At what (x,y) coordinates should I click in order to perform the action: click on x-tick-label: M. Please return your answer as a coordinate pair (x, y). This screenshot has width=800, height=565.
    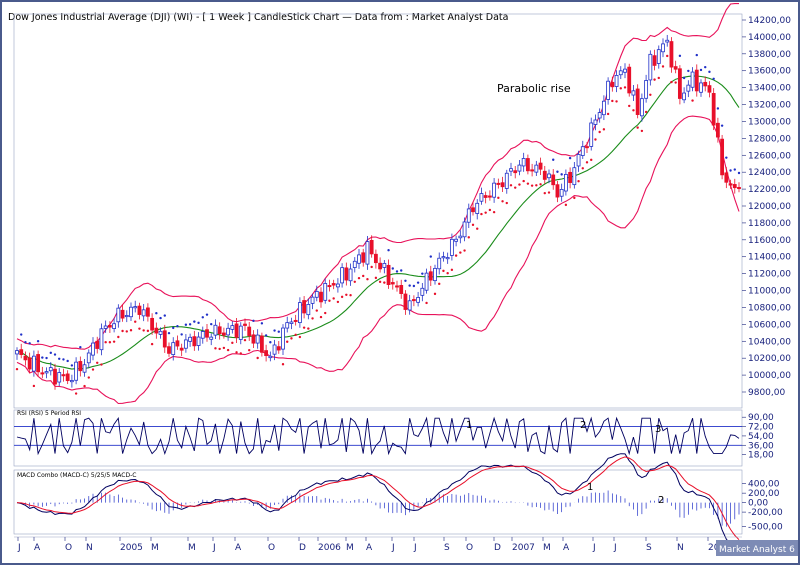
    Looking at the image, I should click on (547, 548).